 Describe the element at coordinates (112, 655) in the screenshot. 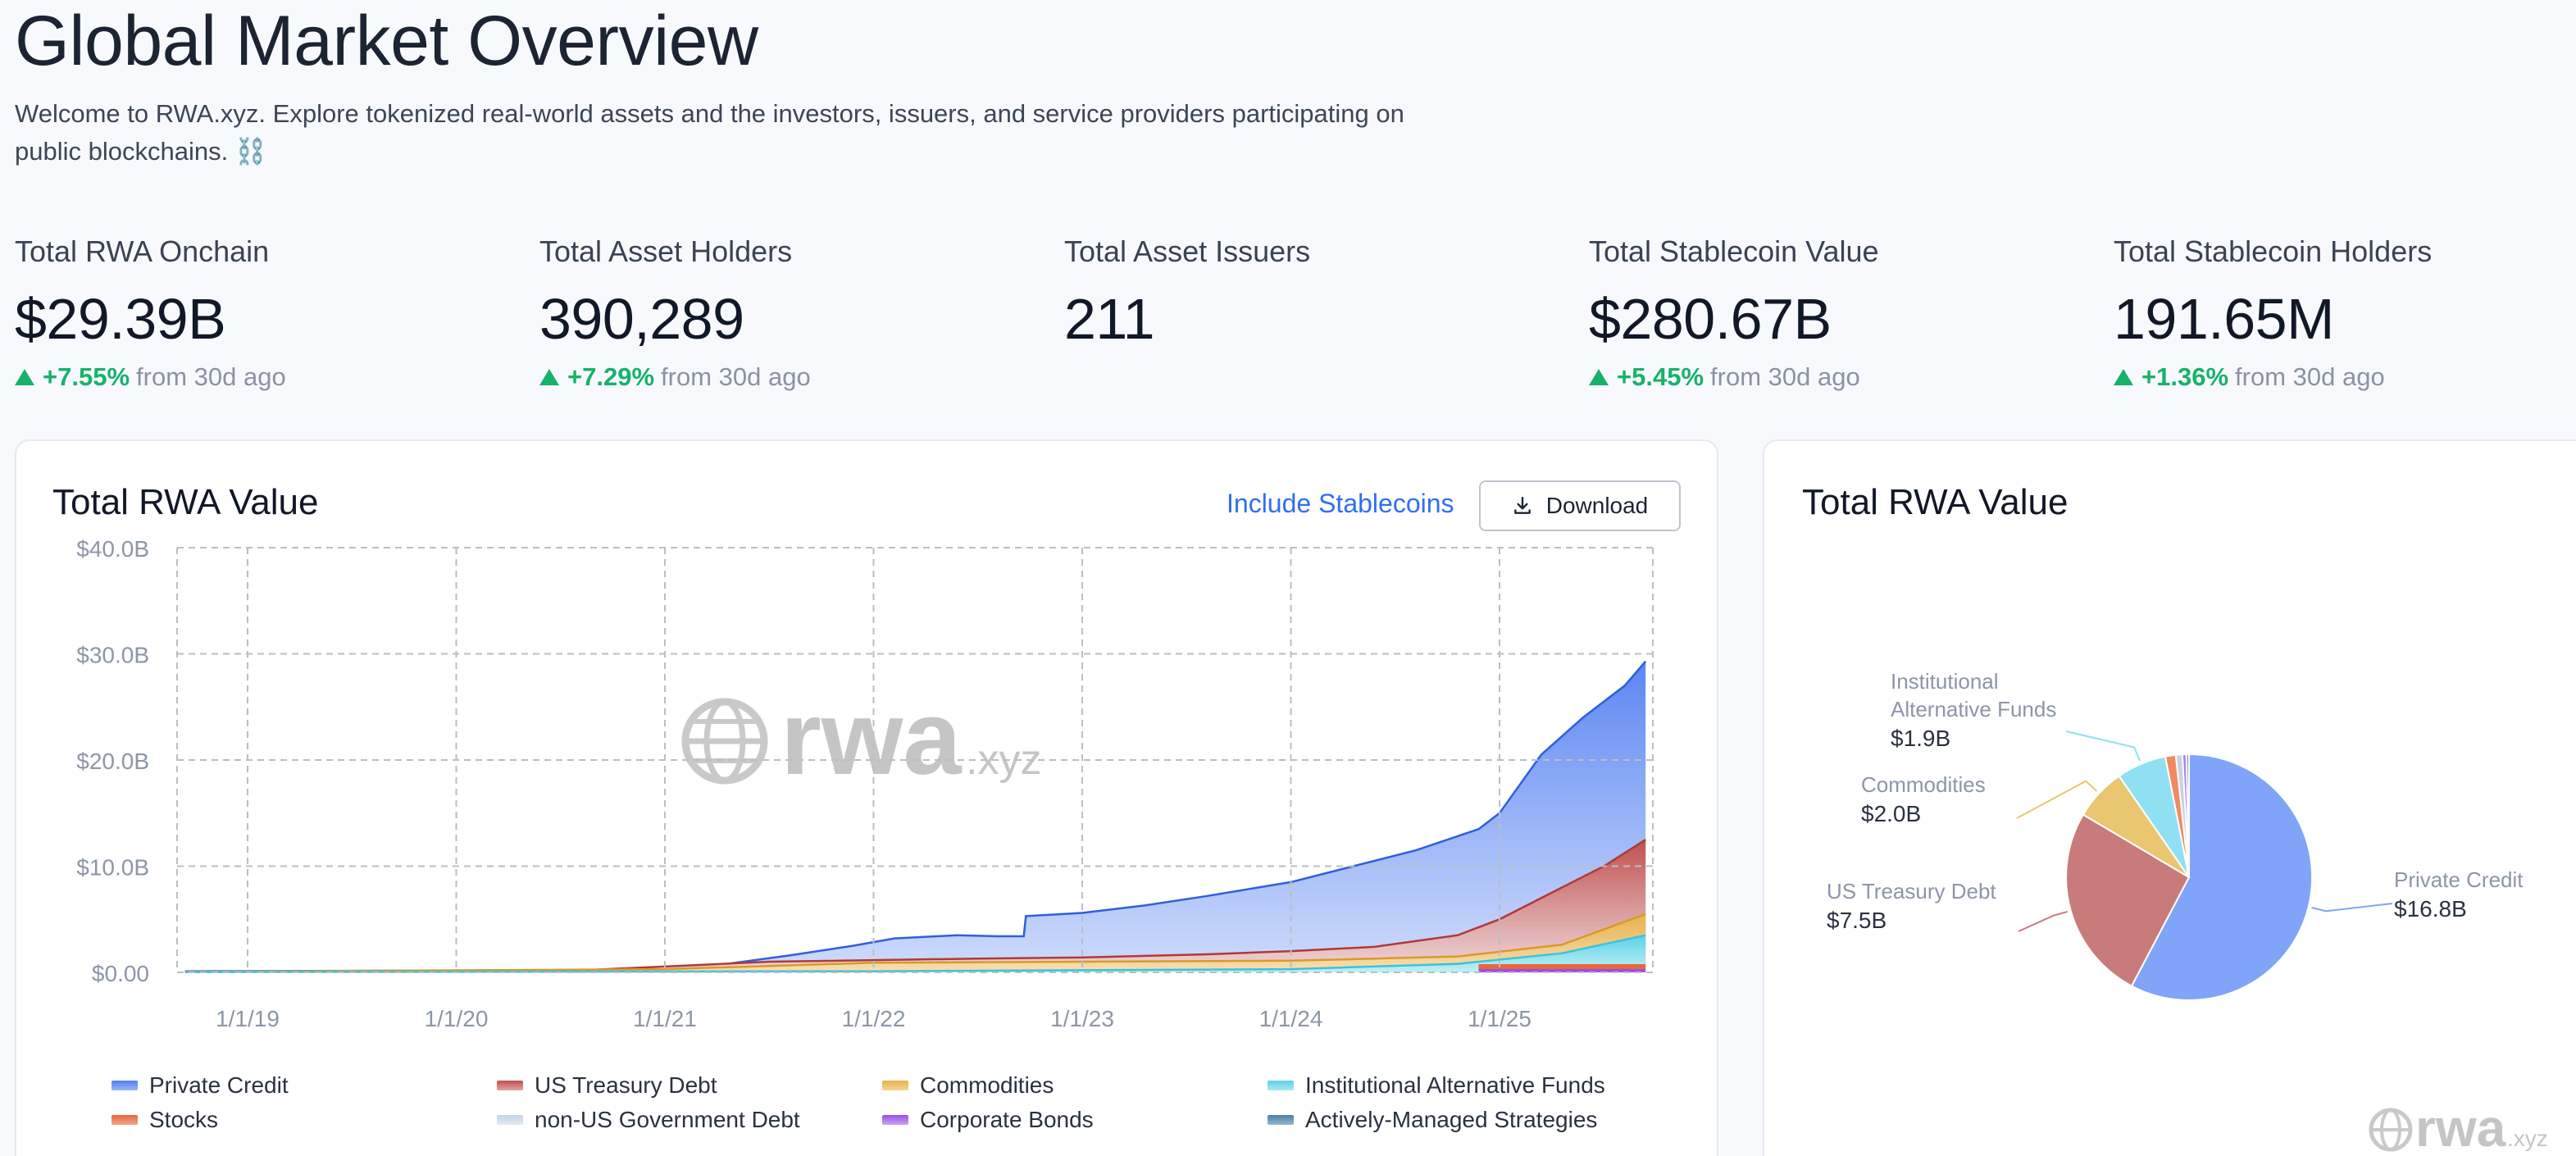

I see `y-tick-label: $30.0B` at that location.